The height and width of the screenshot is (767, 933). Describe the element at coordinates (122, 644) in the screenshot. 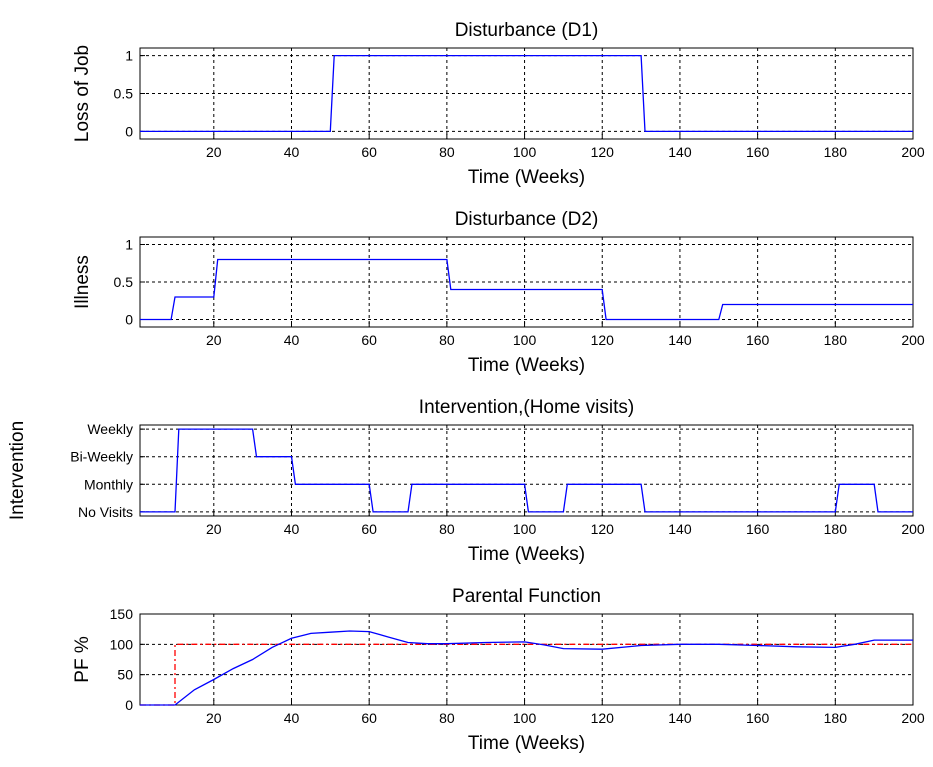

I see `y-tick-label: 100` at that location.